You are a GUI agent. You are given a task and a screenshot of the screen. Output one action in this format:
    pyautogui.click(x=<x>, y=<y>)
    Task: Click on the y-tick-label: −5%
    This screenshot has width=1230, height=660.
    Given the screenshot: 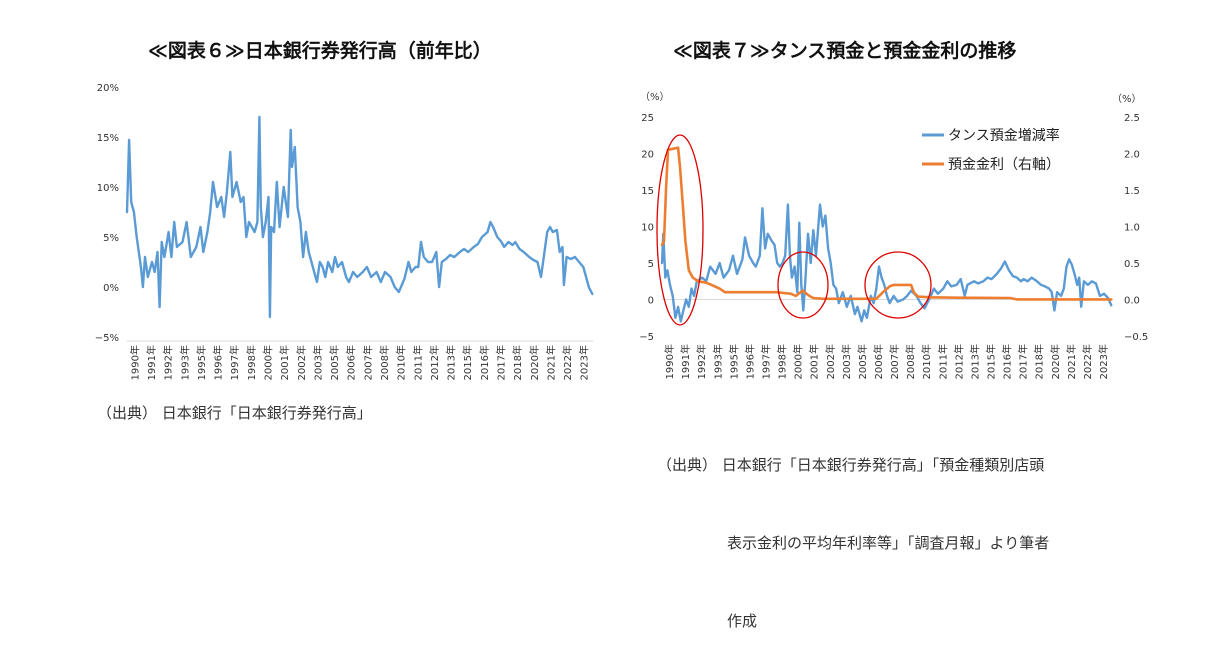 What is the action you would take?
    pyautogui.click(x=107, y=338)
    